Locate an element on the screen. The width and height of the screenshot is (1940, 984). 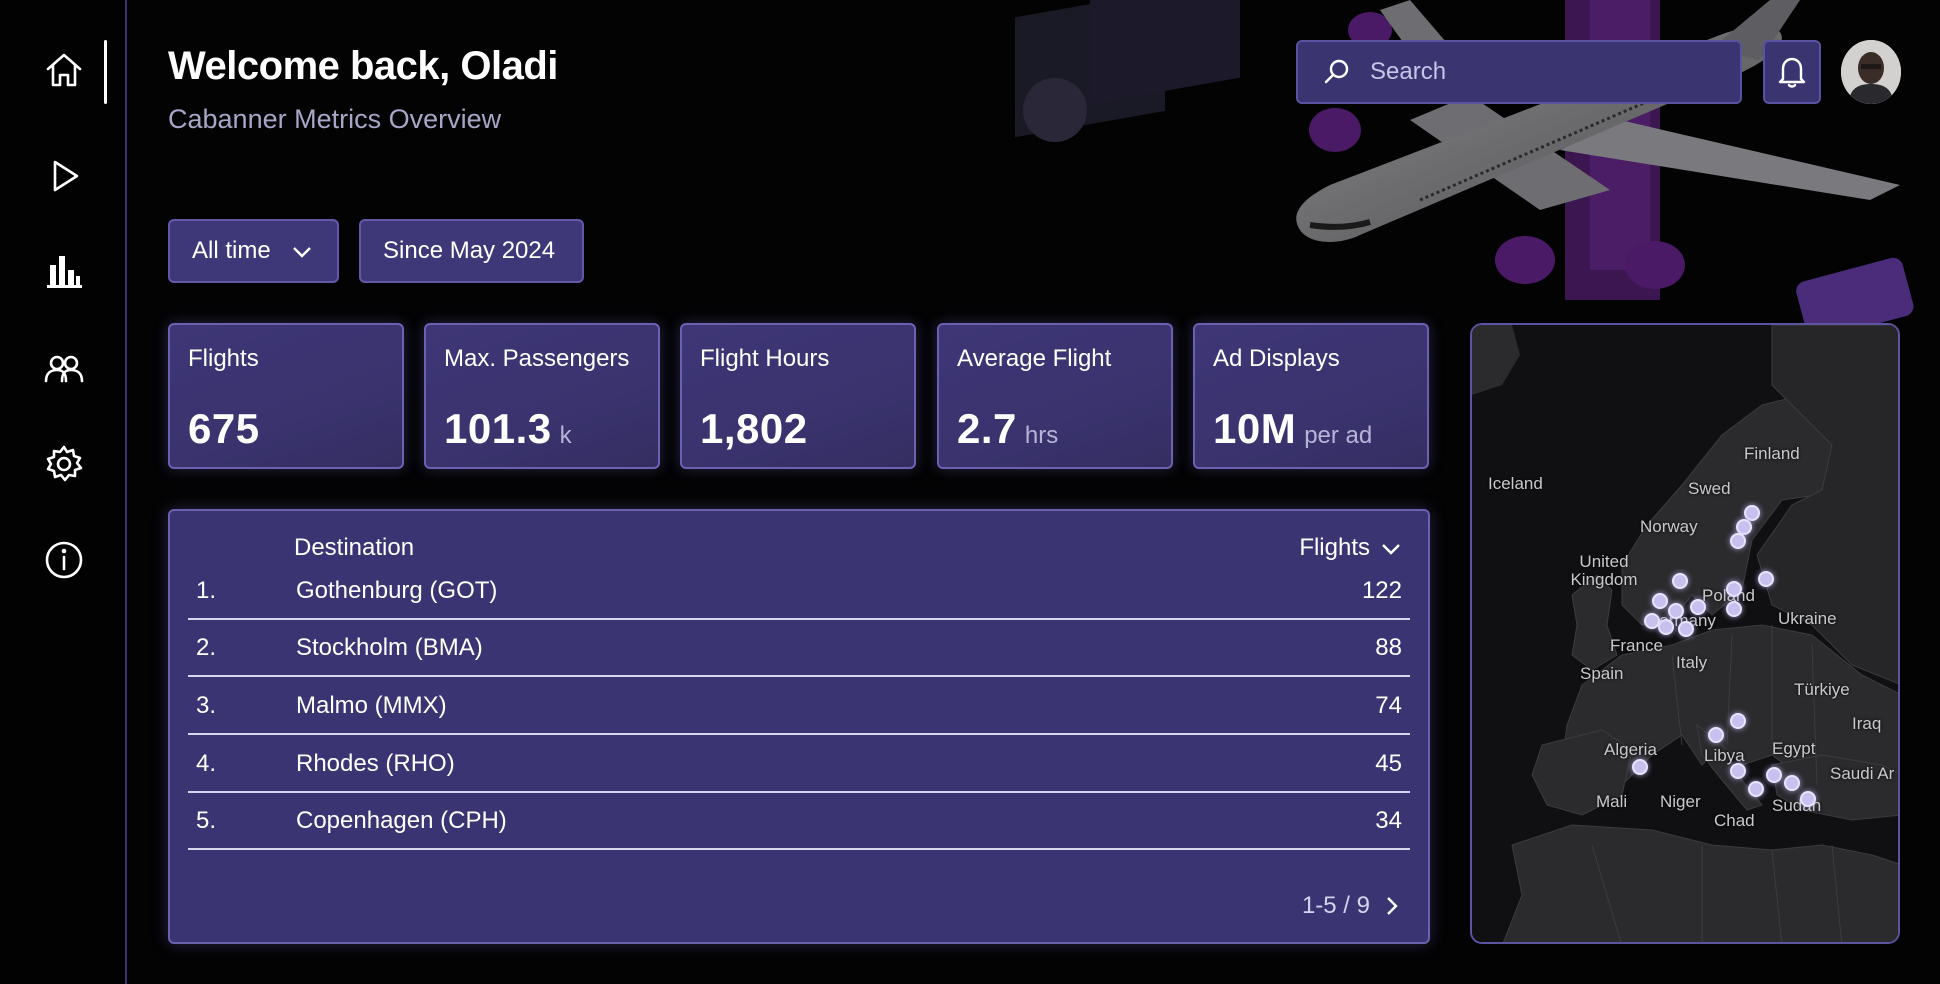
stat-label: Ad Displays is located at coordinates (1276, 358).